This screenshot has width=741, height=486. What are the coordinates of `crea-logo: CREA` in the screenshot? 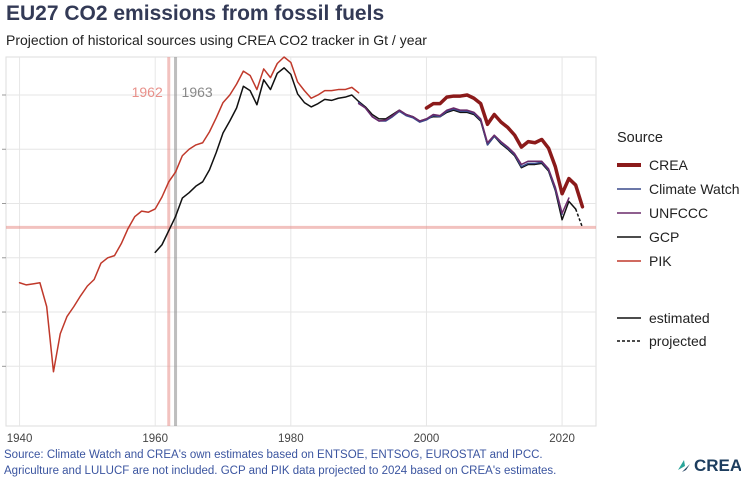 It's located at (708, 466).